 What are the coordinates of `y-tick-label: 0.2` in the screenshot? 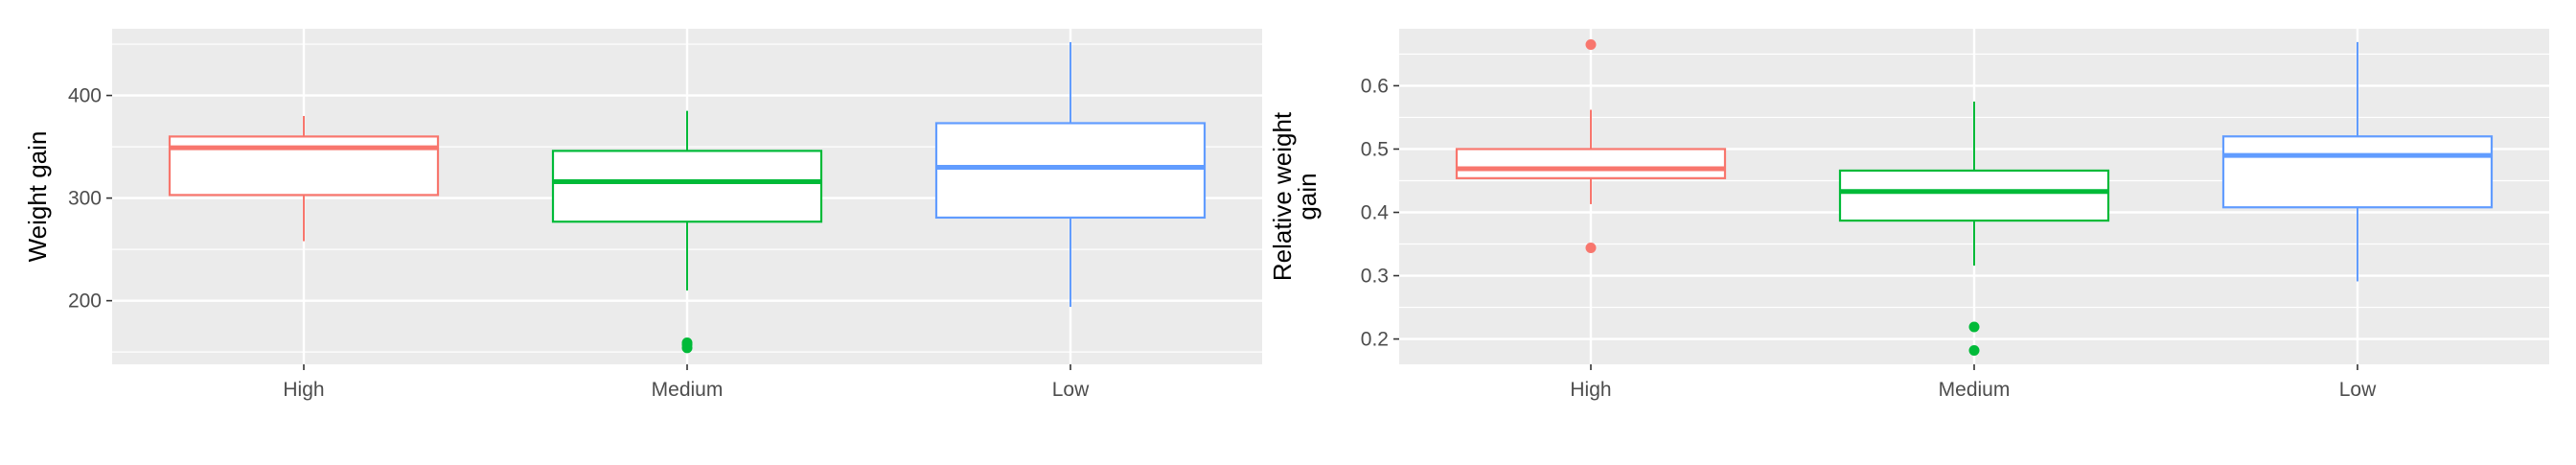 It's located at (1375, 340).